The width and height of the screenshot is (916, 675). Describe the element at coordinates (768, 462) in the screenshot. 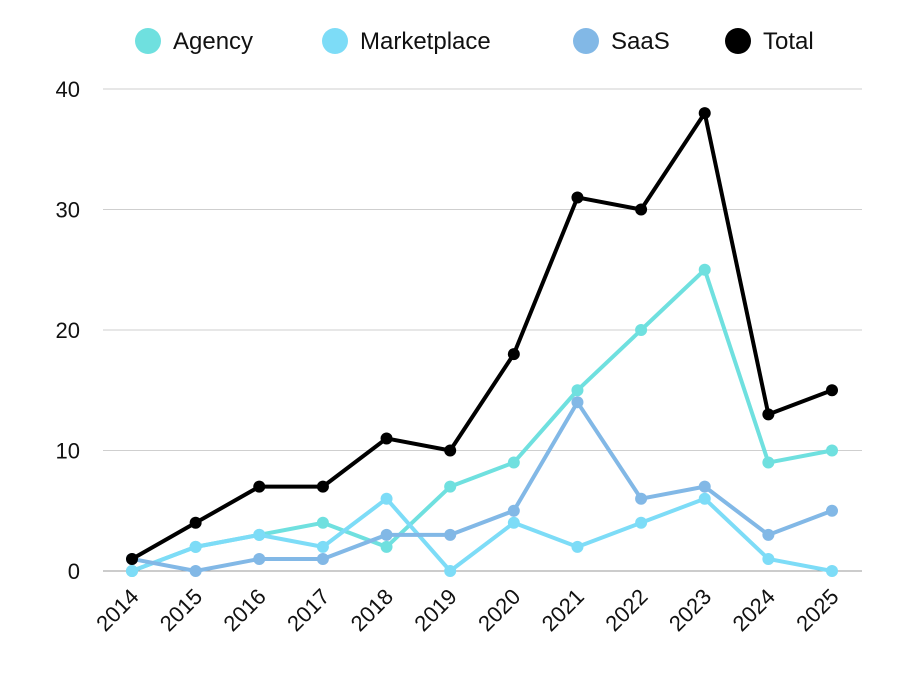

I see `data-point-agency-2024` at that location.